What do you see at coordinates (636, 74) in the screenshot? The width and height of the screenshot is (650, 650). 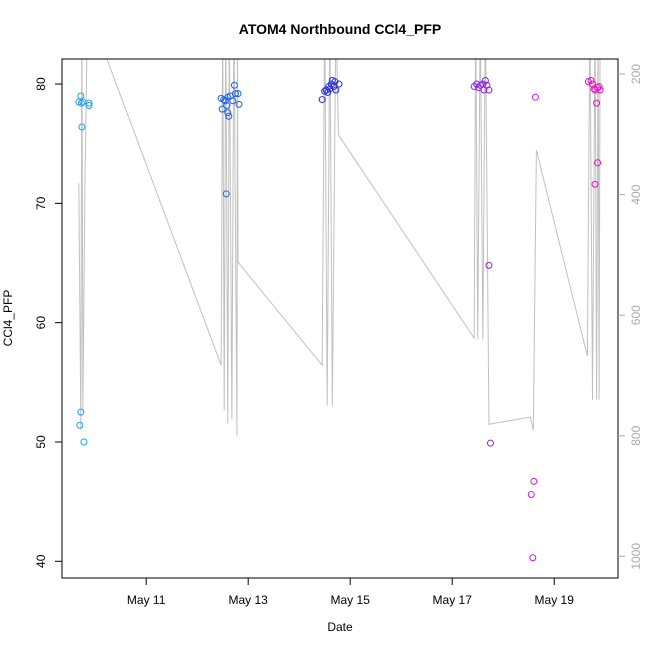 I see `y2-tick-label: 200` at bounding box center [636, 74].